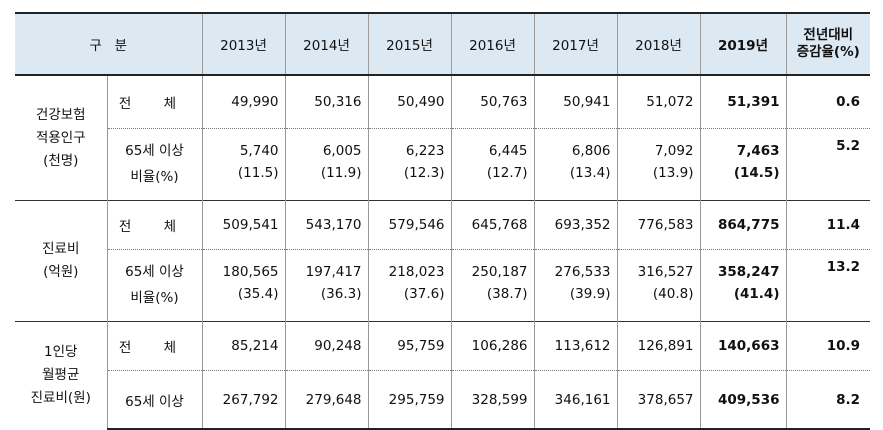  I want to click on table-cell: 295,759, so click(409, 400).